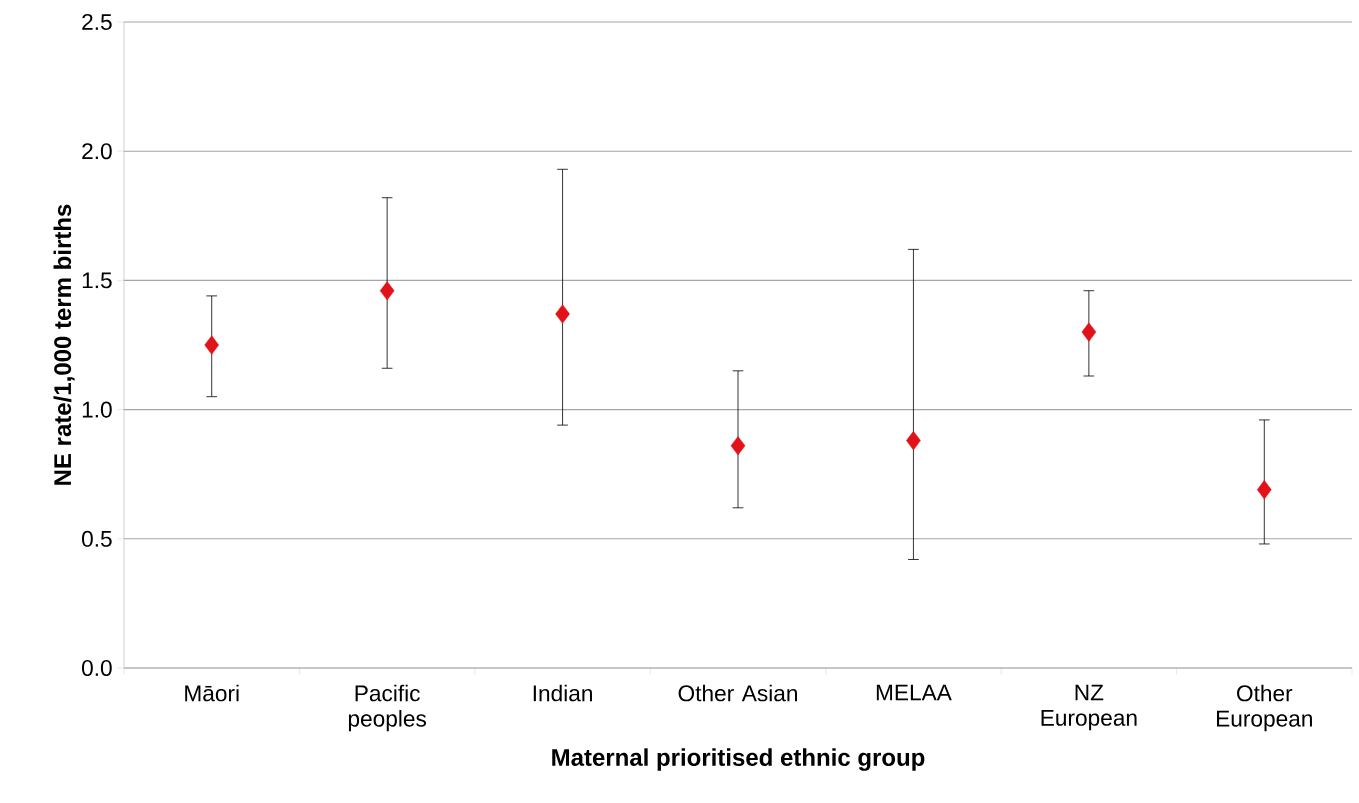 Image resolution: width=1359 pixels, height=803 pixels. What do you see at coordinates (562, 693) in the screenshot?
I see `x-tick-label: Indian` at bounding box center [562, 693].